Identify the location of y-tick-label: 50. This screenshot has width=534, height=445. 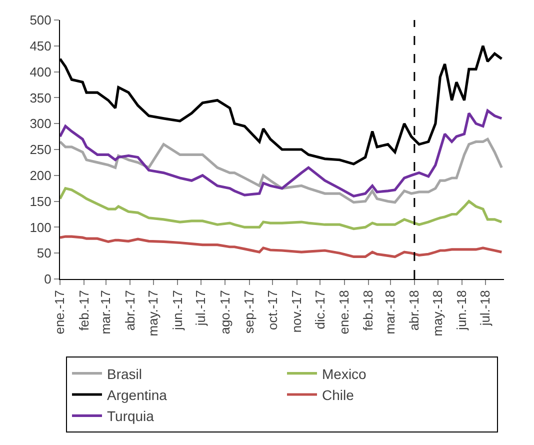
(44, 253).